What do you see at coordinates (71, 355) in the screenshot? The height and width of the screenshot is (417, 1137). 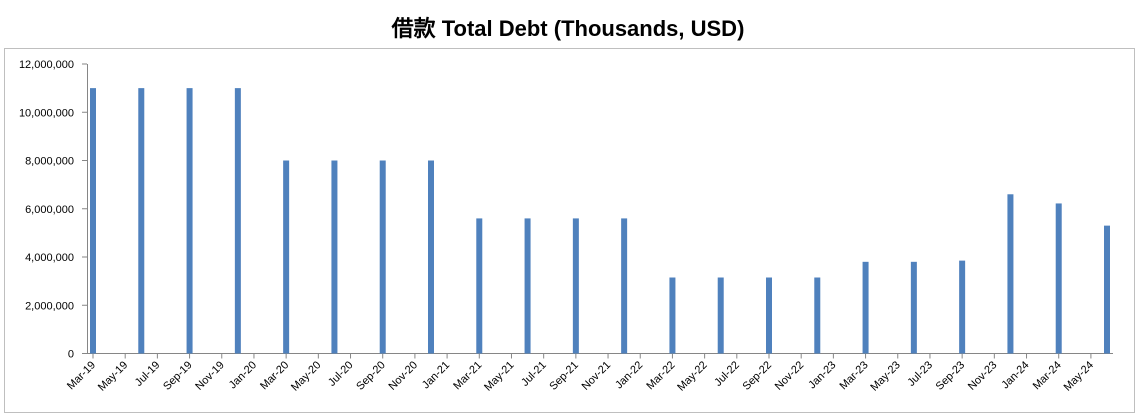 I see `y-tick-label: 0` at bounding box center [71, 355].